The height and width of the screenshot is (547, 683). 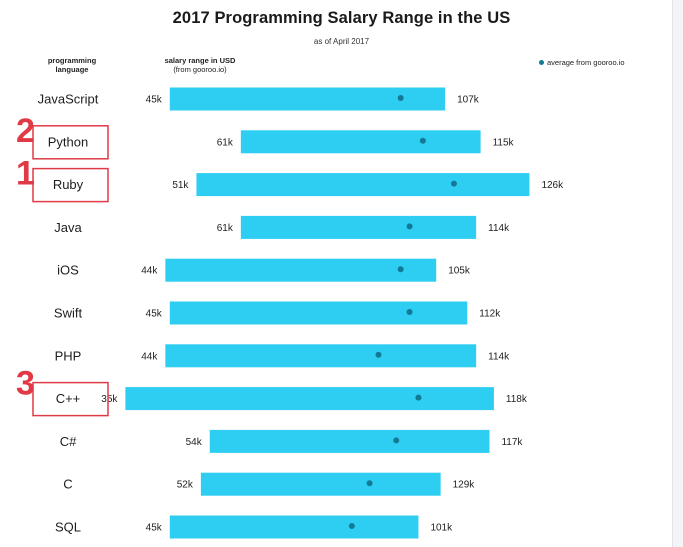 I want to click on range-bar-ios, so click(x=301, y=270).